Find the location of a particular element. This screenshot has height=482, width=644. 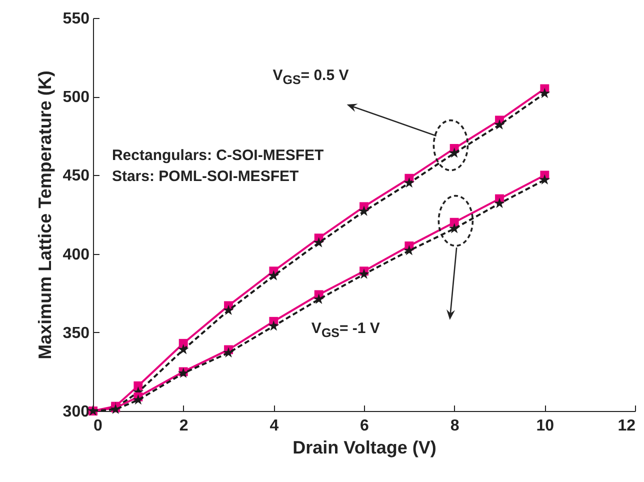

x-tick-label: 6 is located at coordinates (365, 426).